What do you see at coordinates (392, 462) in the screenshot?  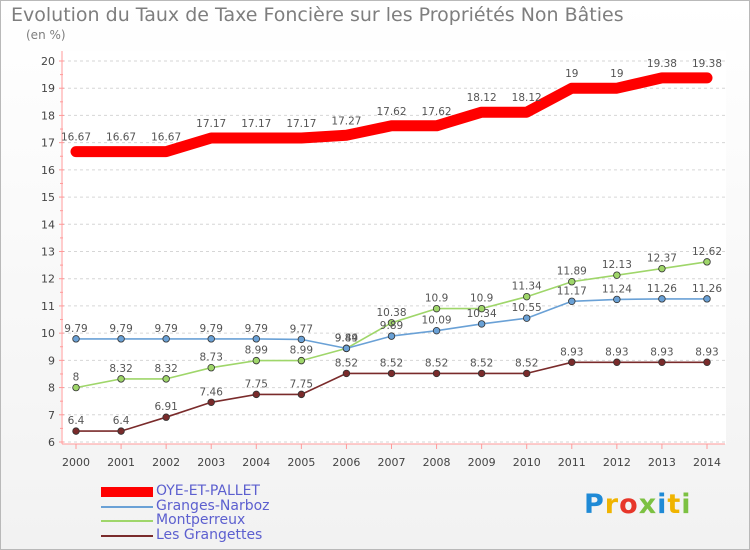 I see `x-tick-label: 2007` at bounding box center [392, 462].